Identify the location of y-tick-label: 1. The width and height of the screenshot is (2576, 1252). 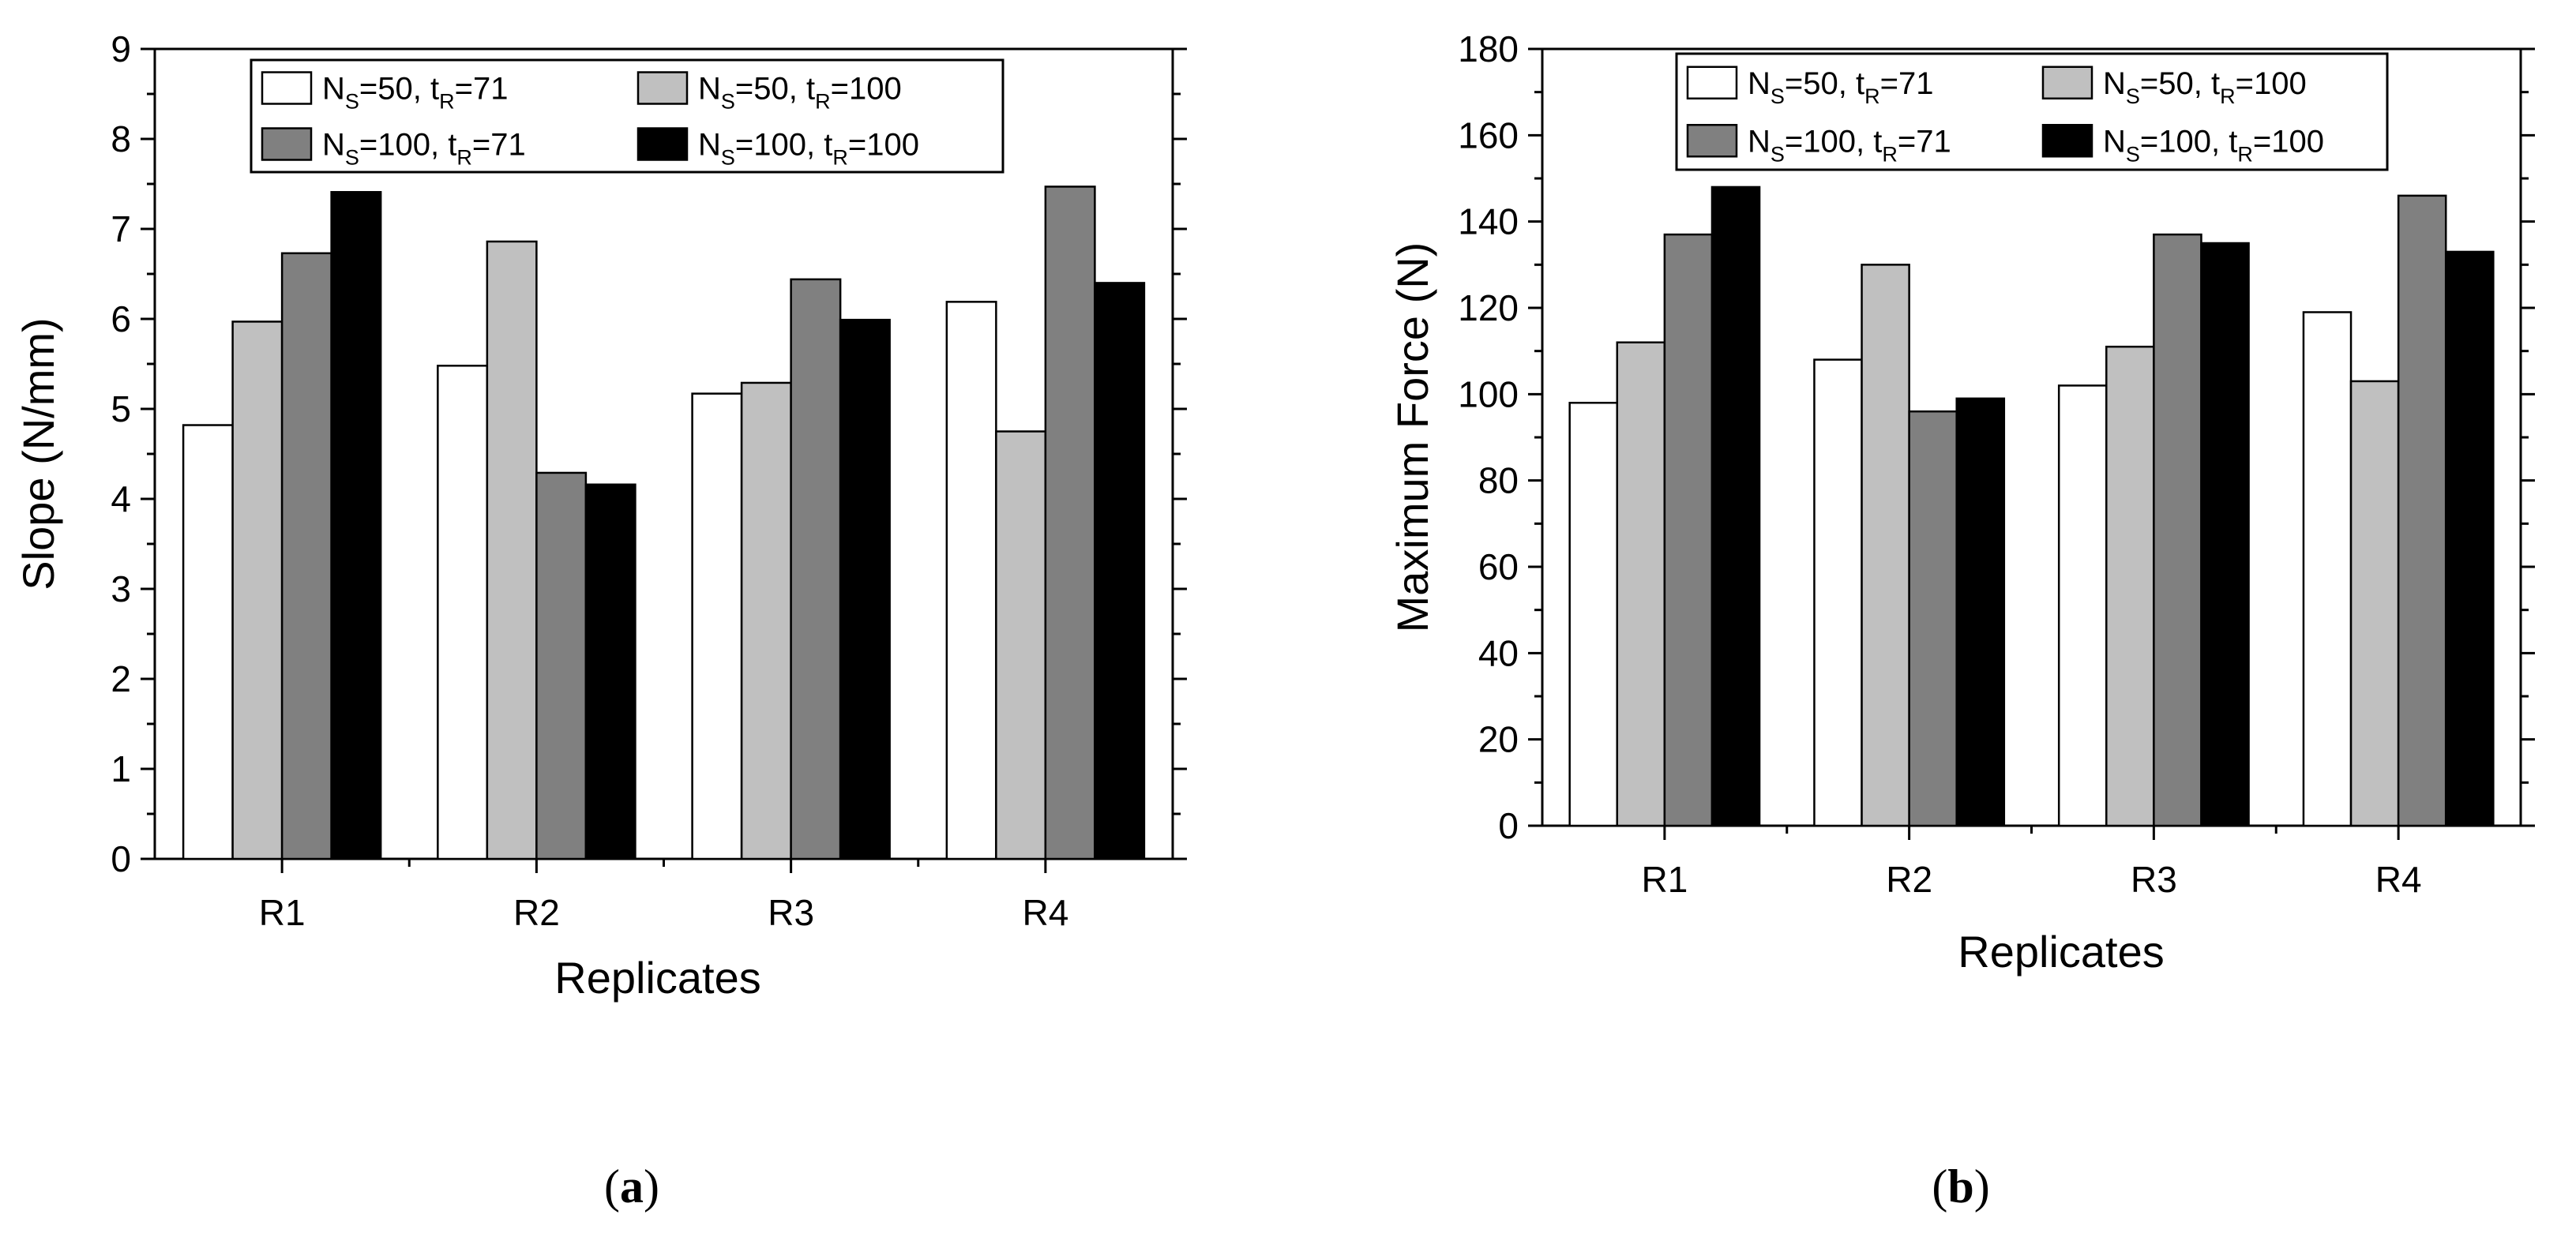
(121, 768).